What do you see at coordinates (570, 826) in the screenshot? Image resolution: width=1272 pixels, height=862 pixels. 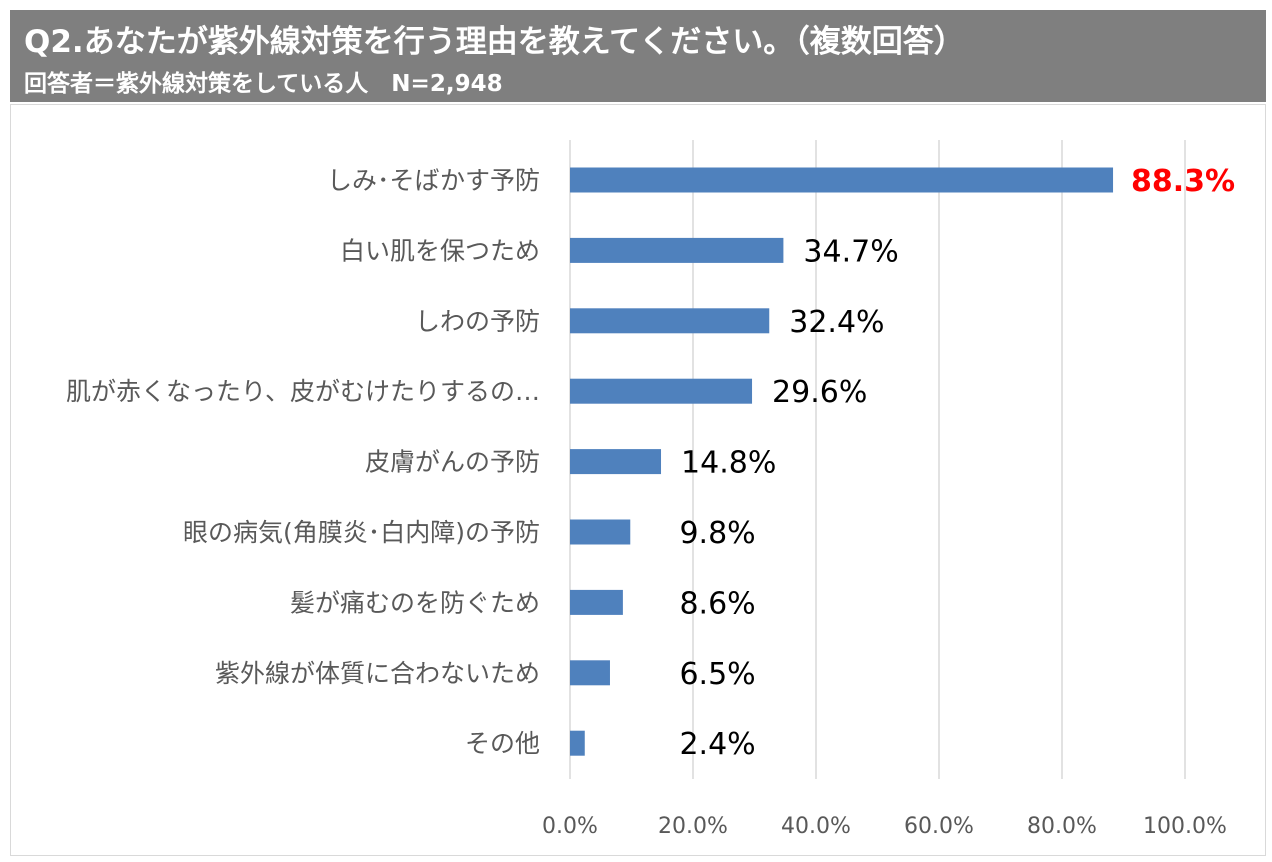 I see `x-tick-label: 0.0%` at bounding box center [570, 826].